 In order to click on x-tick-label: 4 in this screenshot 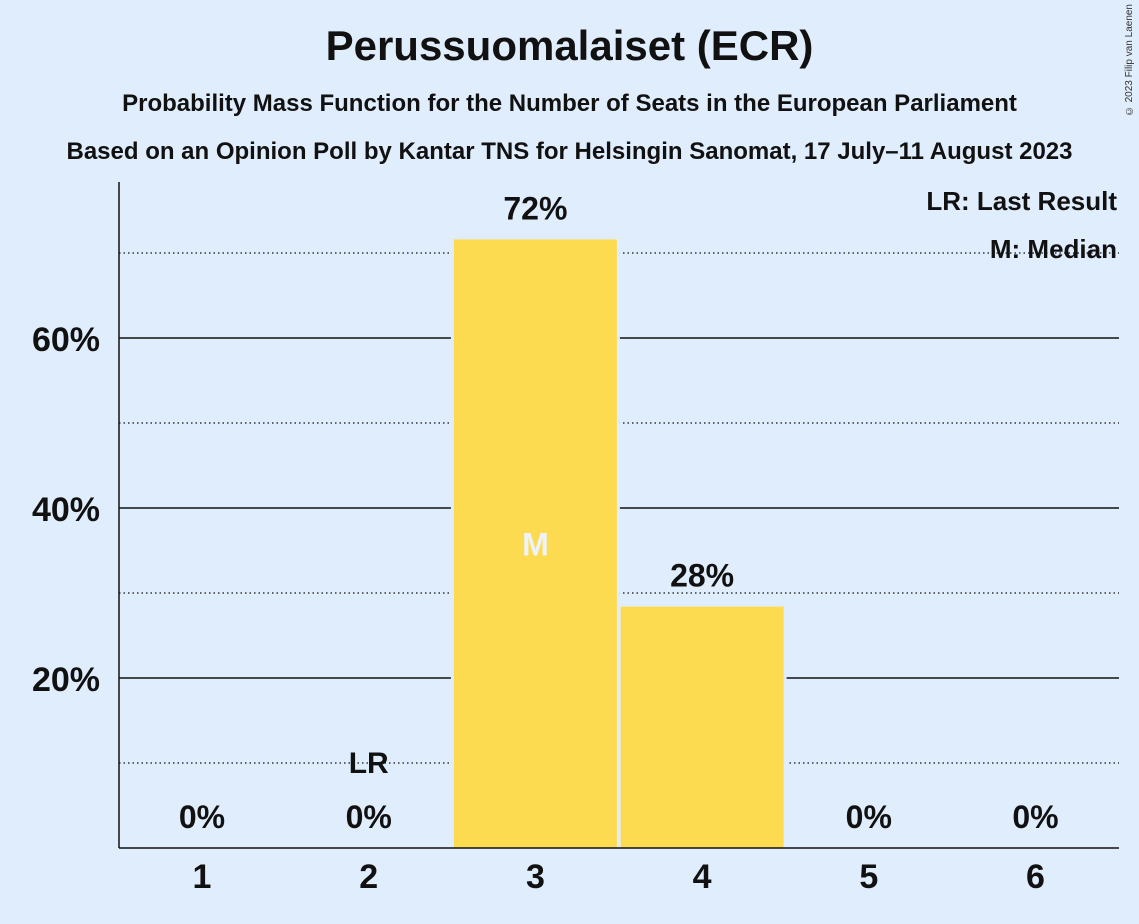, I will do `click(702, 877)`.